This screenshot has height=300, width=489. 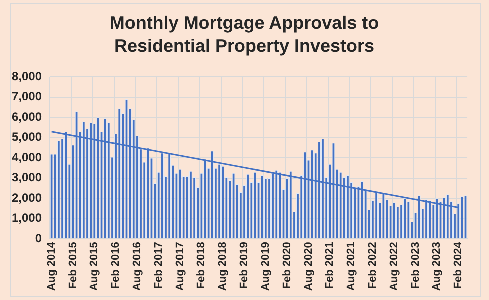 I want to click on x-tick-label: Feb 2016, so click(x=116, y=266).